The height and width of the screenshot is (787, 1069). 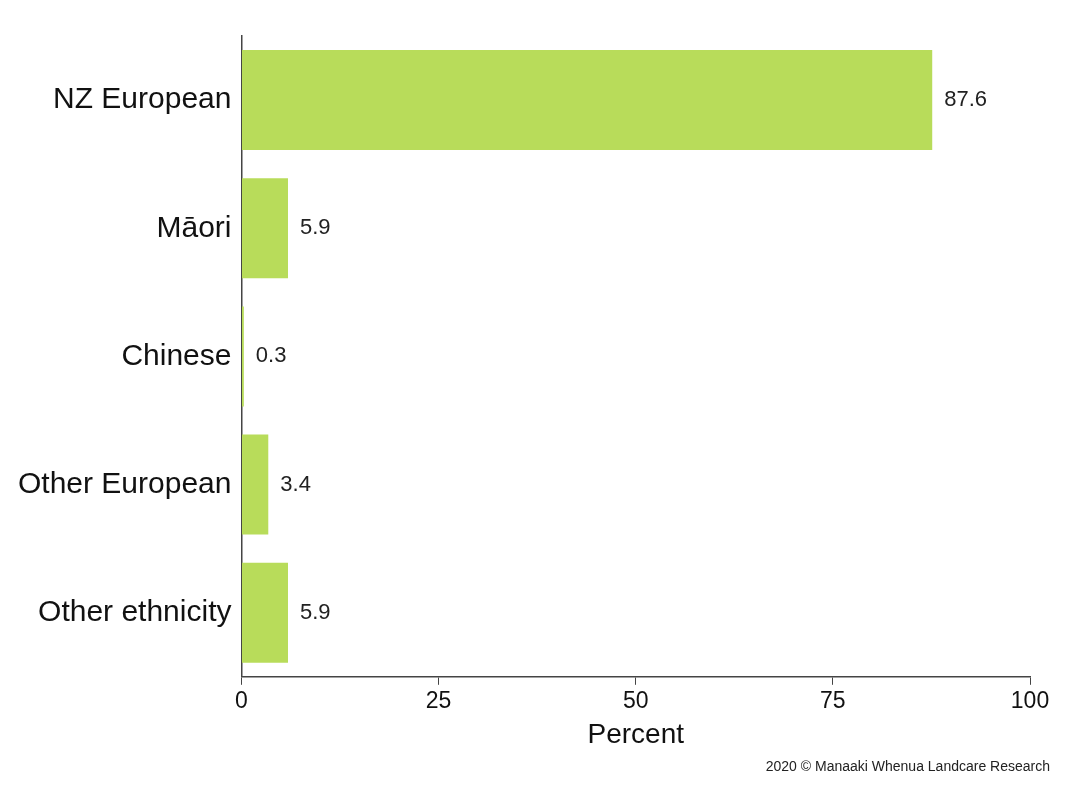 I want to click on x-axis-title: Percent, so click(x=636, y=733).